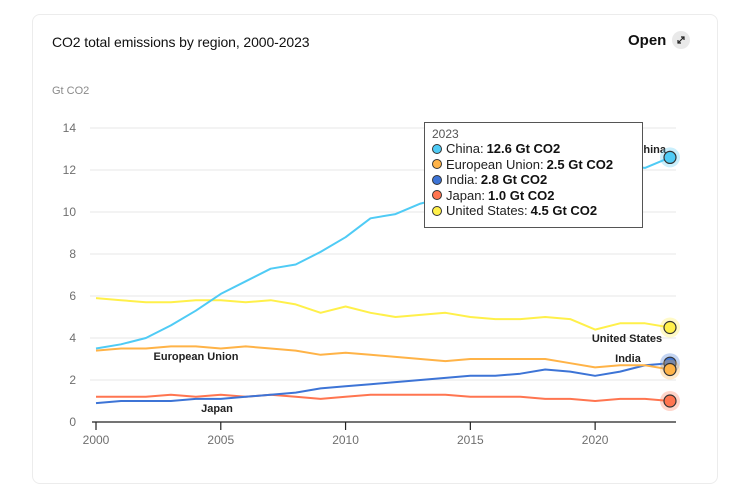 The image size is (749, 484). I want to click on tooltip-value: 1.0 Gt CO2, so click(521, 195).